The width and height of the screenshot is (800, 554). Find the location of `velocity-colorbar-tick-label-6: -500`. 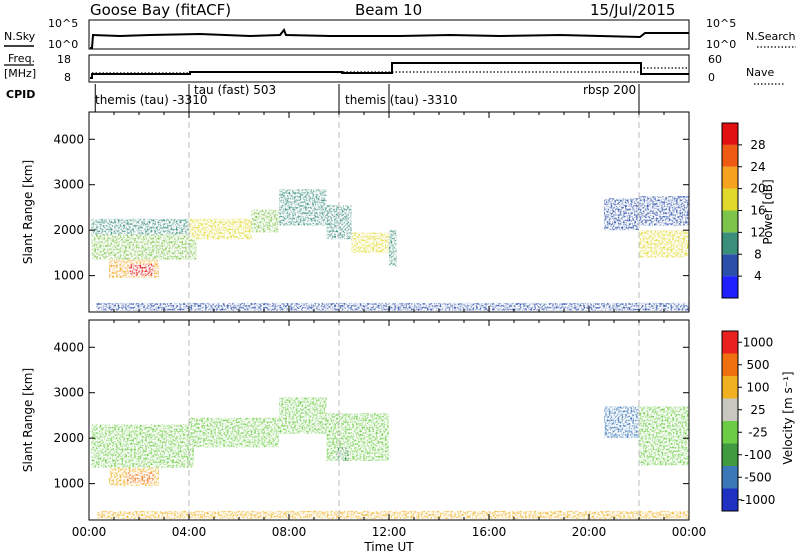

velocity-colorbar-tick-label-6: -500 is located at coordinates (757, 477).